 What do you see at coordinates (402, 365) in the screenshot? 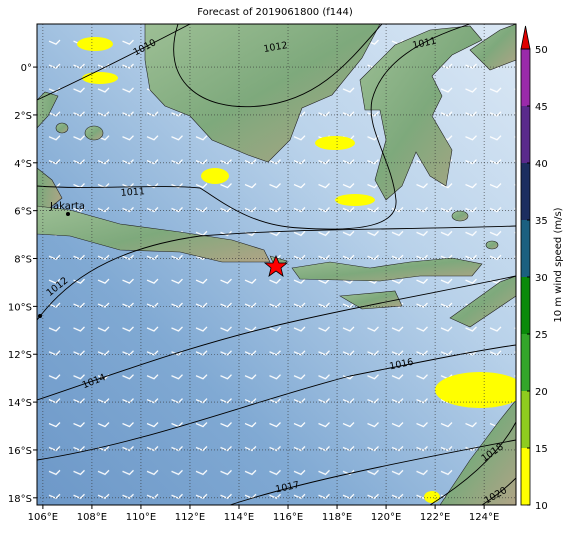
I see `contour-label: 1016` at bounding box center [402, 365].